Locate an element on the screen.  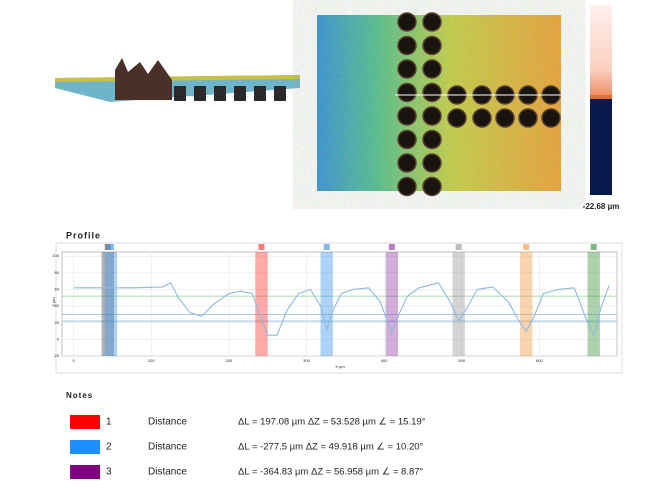
x-tick-label: 100 is located at coordinates (151, 360).